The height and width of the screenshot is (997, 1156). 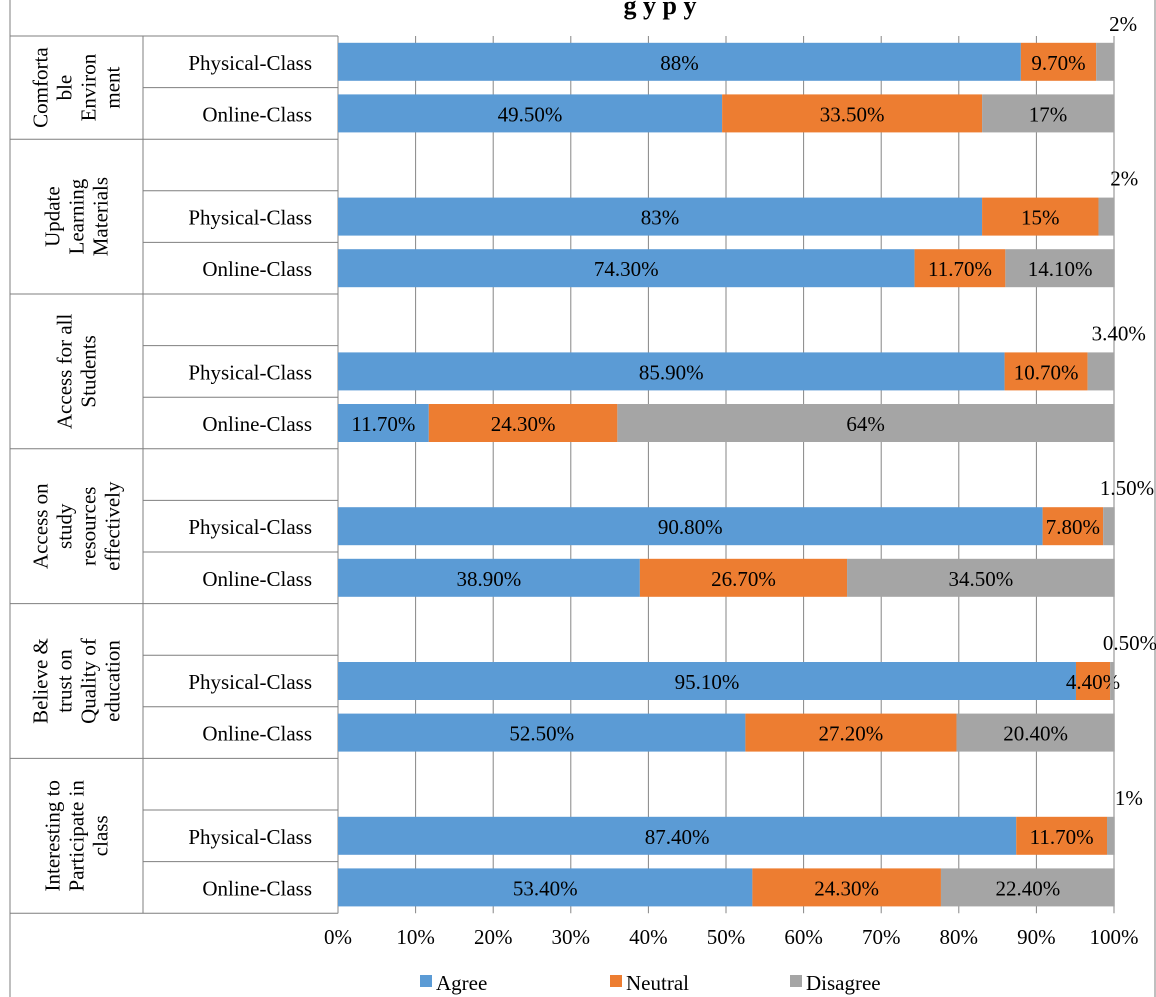 I want to click on x-tick-label: 90%, so click(x=1036, y=937).